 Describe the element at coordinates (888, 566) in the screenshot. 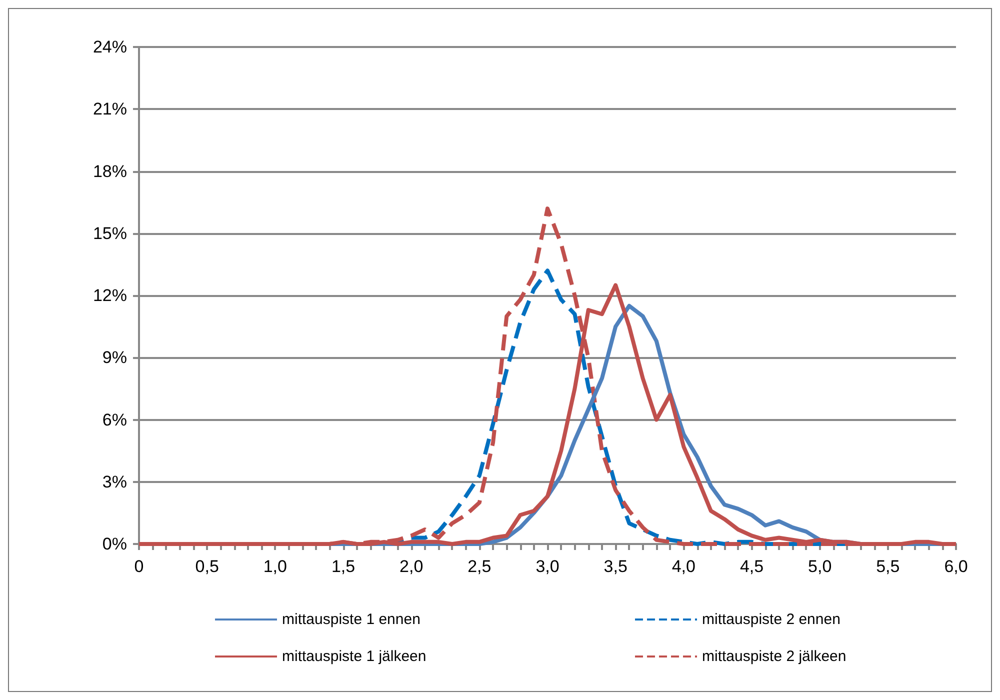

I see `x-tick-label: 5,5` at that location.